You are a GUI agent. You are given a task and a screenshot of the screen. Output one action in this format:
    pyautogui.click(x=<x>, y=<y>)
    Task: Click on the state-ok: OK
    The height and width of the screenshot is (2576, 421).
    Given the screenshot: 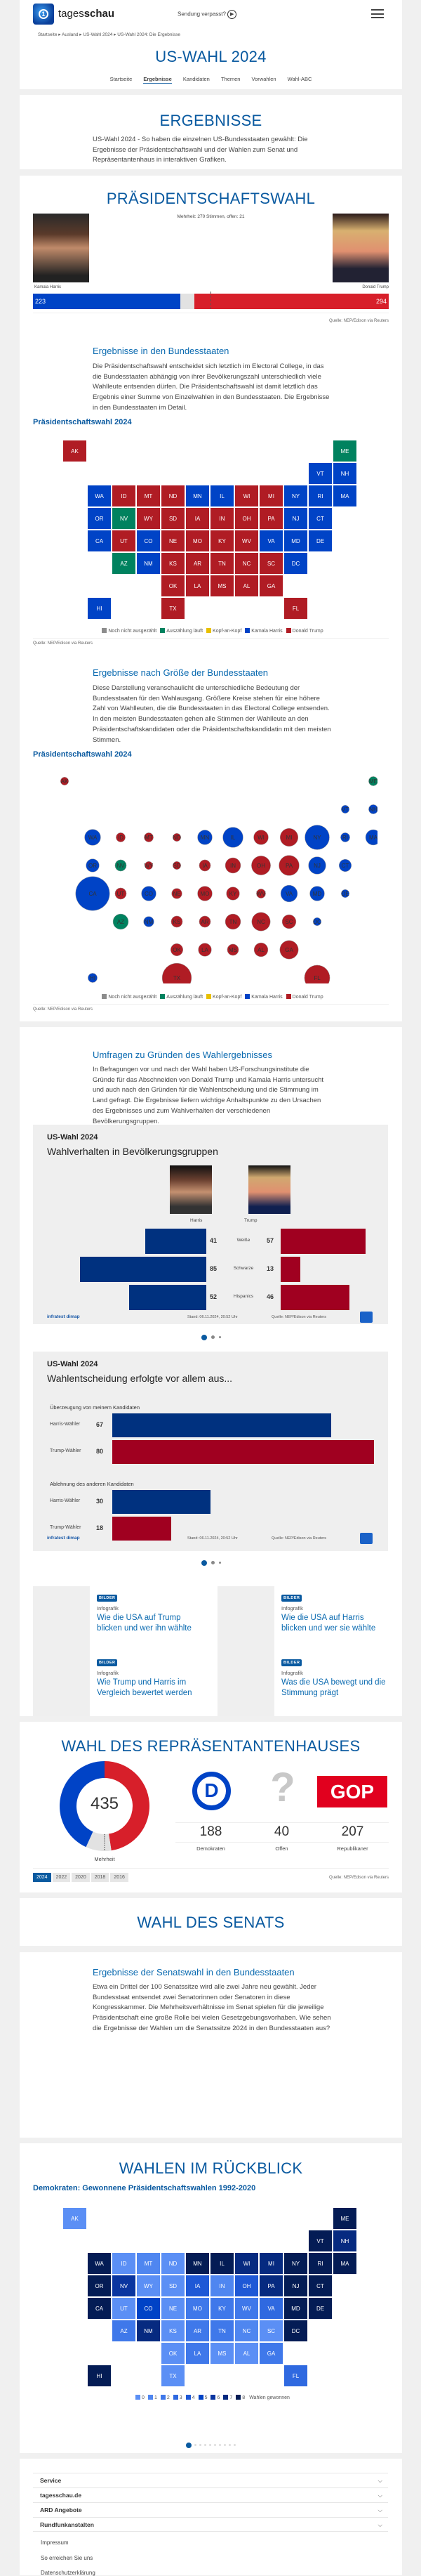 What is the action you would take?
    pyautogui.click(x=173, y=2353)
    